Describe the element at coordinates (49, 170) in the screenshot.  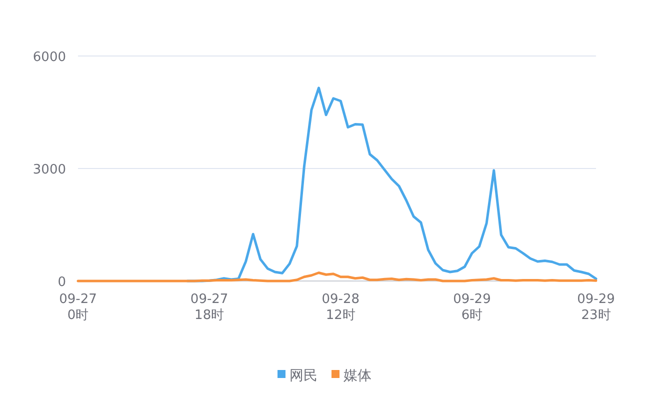
I see `y-tick-label: 3000` at that location.